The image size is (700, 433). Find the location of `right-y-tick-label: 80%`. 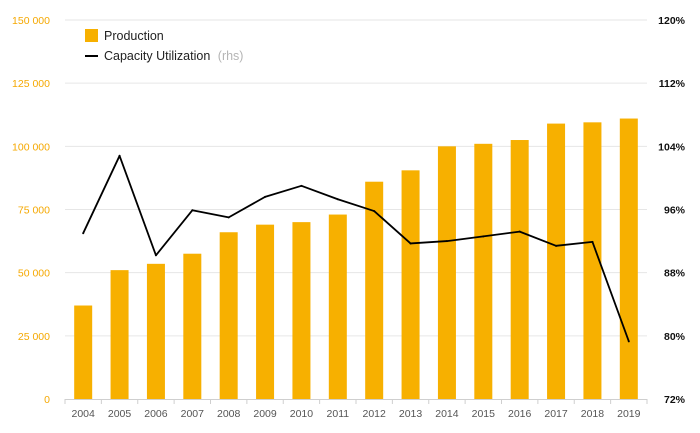

right-y-tick-label: 80% is located at coordinates (675, 337).